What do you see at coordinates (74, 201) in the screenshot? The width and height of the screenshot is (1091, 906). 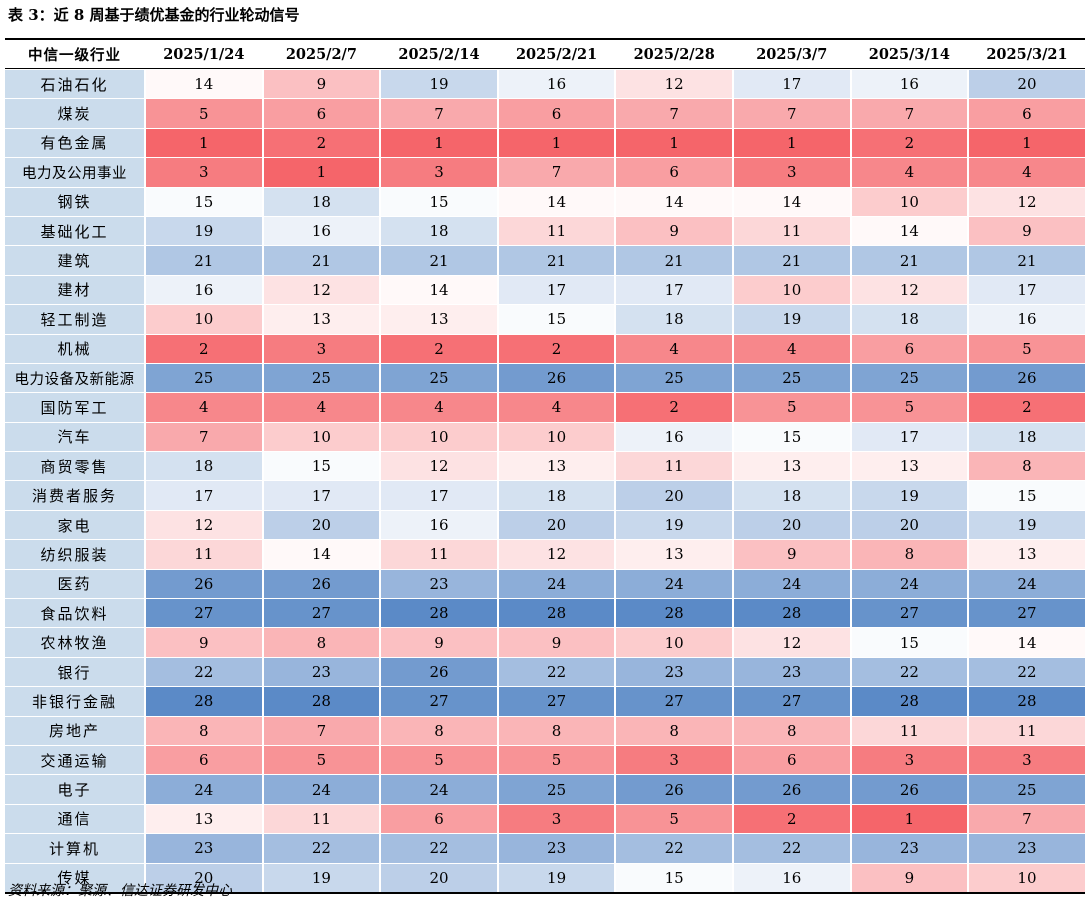 I see `industry-label: 钢铁` at bounding box center [74, 201].